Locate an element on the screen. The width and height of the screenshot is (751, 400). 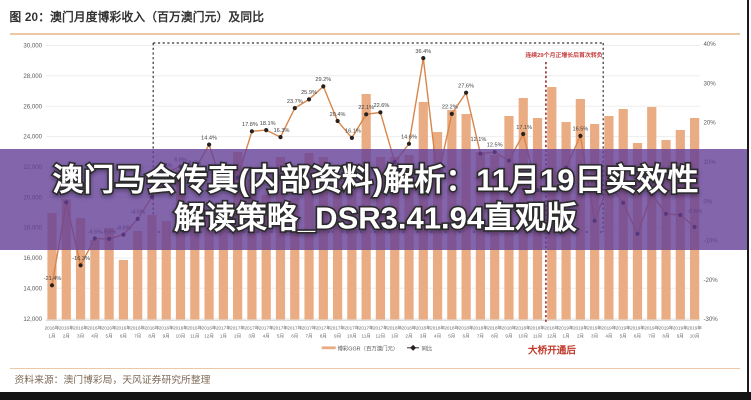
svg-text: 22.1% is located at coordinates (366, 108).